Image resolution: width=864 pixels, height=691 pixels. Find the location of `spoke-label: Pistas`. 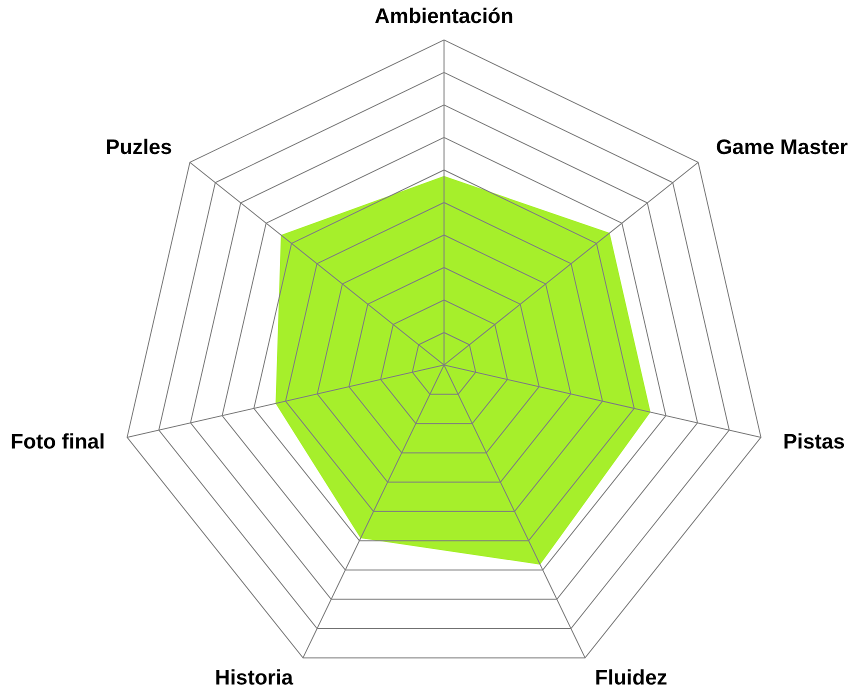

spoke-label: Pistas is located at coordinates (814, 442).